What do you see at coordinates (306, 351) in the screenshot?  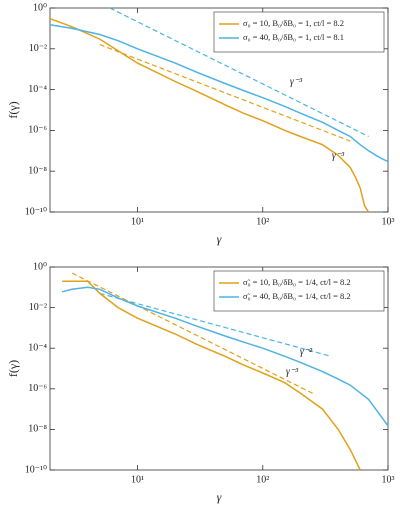 I see `annotation: γ⁻²` at bounding box center [306, 351].